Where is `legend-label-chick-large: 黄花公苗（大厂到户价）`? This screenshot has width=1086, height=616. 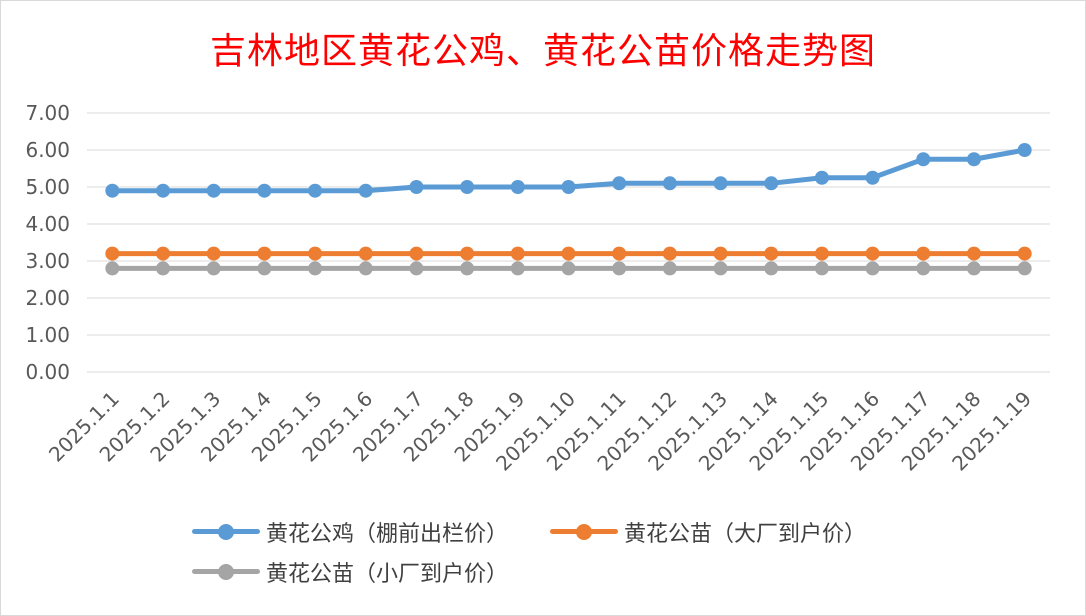 legend-label-chick-large: 黄花公苗（大厂到户价） is located at coordinates (745, 534).